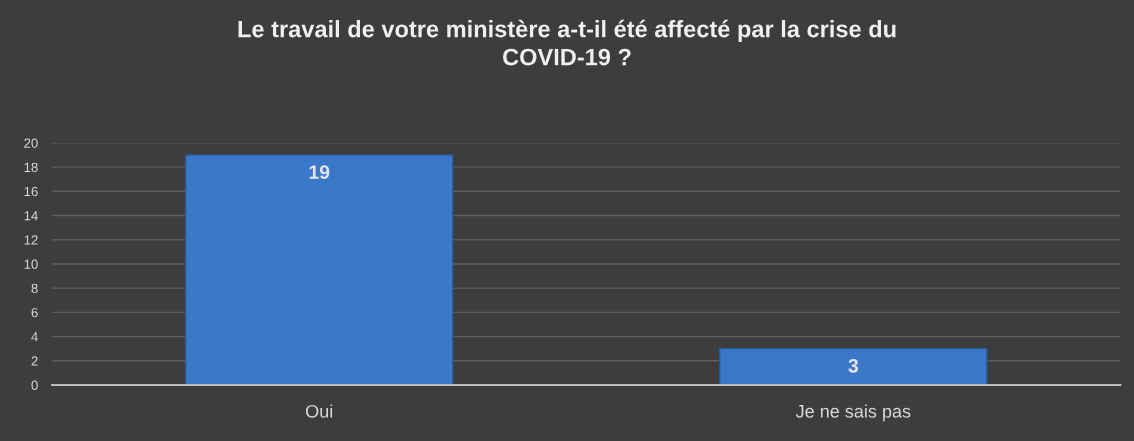 Image resolution: width=1134 pixels, height=441 pixels. Describe the element at coordinates (31, 216) in the screenshot. I see `y-tick-label: 14` at that location.